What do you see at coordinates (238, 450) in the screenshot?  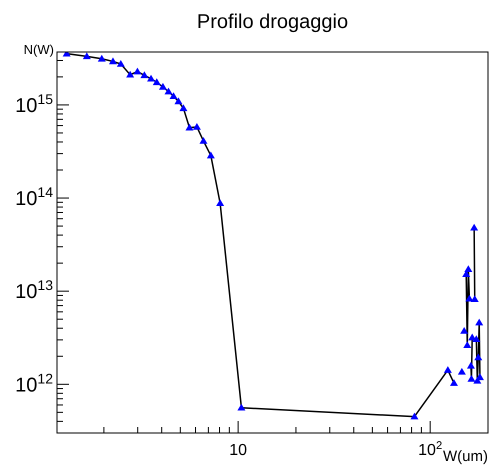 I see `x-tick-label: 10` at bounding box center [238, 450].